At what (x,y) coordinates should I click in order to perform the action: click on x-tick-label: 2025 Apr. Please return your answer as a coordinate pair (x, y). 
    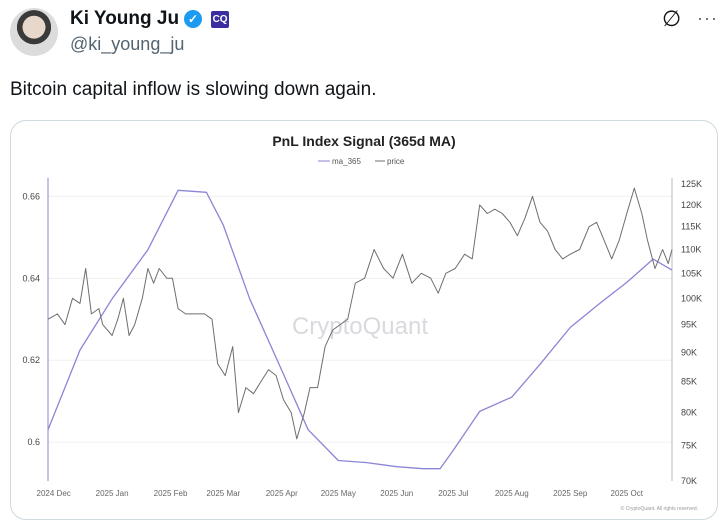
    Looking at the image, I should click on (282, 493).